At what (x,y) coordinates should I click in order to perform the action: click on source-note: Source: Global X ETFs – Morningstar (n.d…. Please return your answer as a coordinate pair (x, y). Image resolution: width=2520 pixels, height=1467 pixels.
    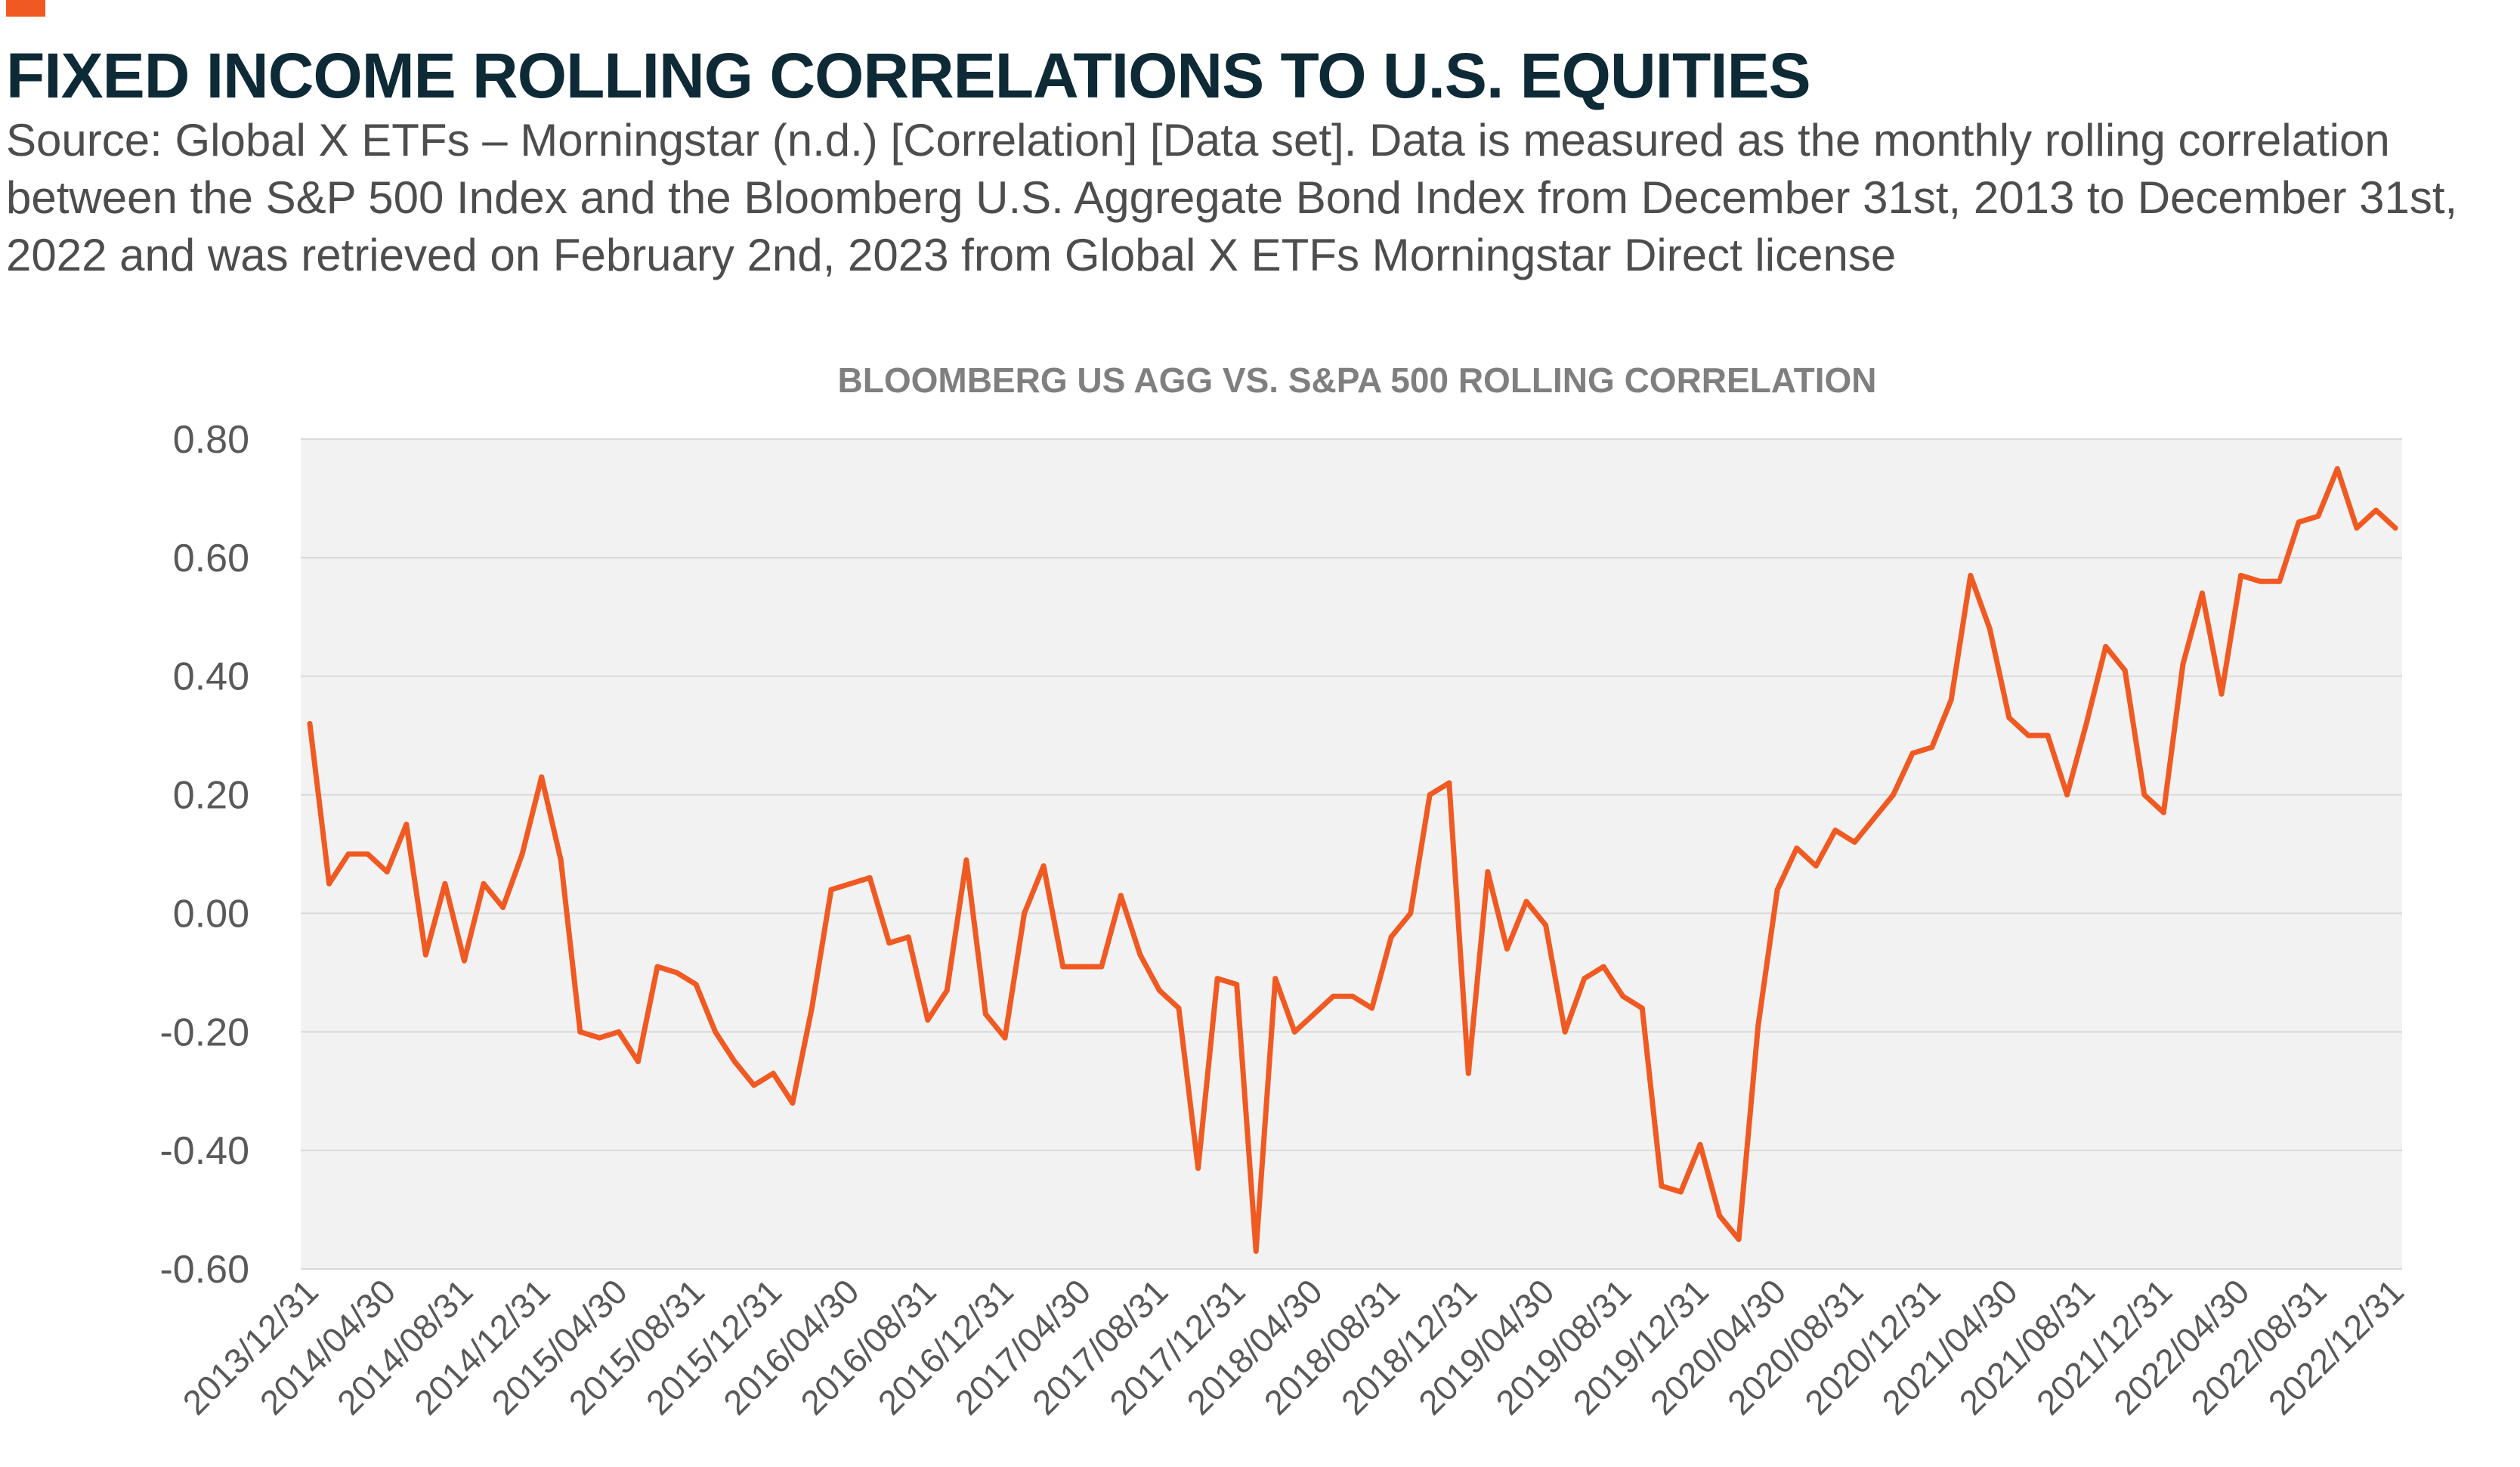
    Looking at the image, I should click on (1232, 197).